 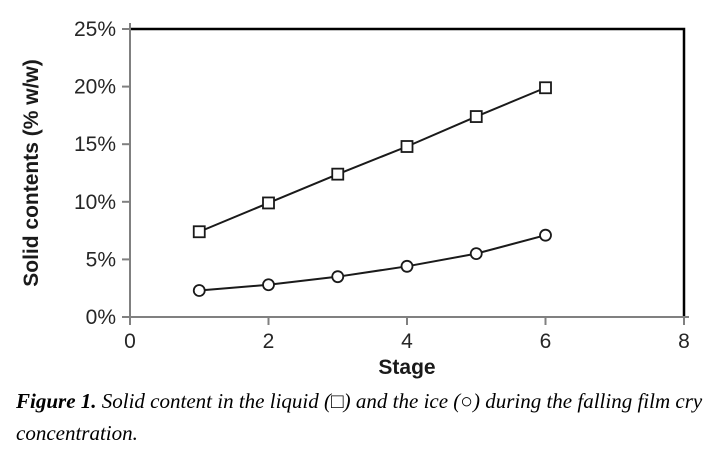 What do you see at coordinates (56, 401) in the screenshot?
I see `caption-label: Figure 1.` at bounding box center [56, 401].